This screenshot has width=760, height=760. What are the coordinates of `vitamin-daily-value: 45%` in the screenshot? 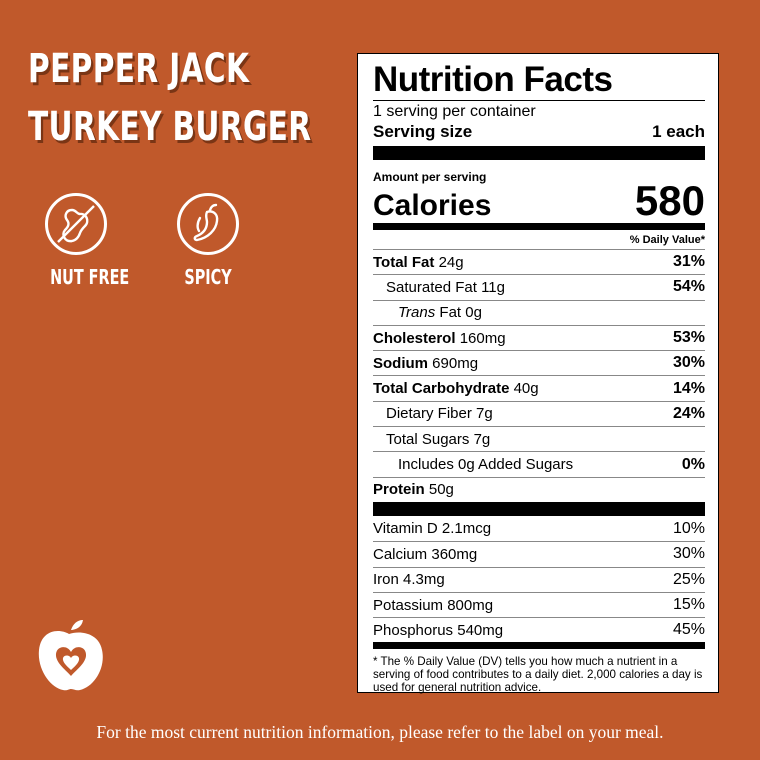 It's located at (688, 630).